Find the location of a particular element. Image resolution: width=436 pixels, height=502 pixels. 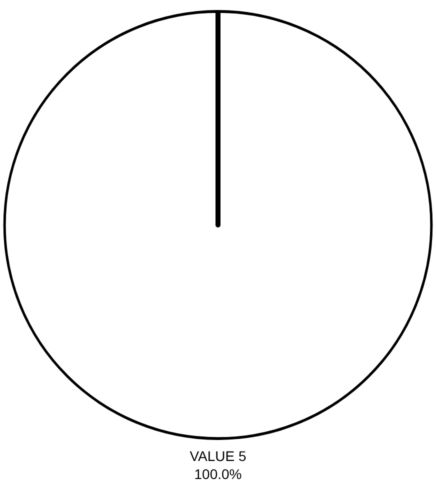

data-label: 100.0% is located at coordinates (218, 474).